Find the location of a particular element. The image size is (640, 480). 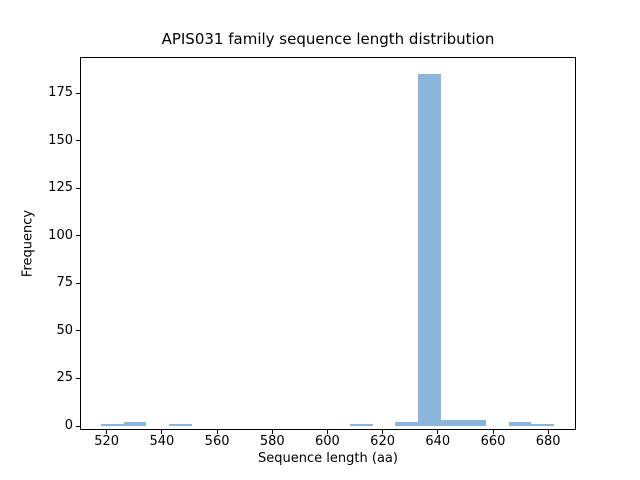

y-tick-label: 25 is located at coordinates (64, 378).